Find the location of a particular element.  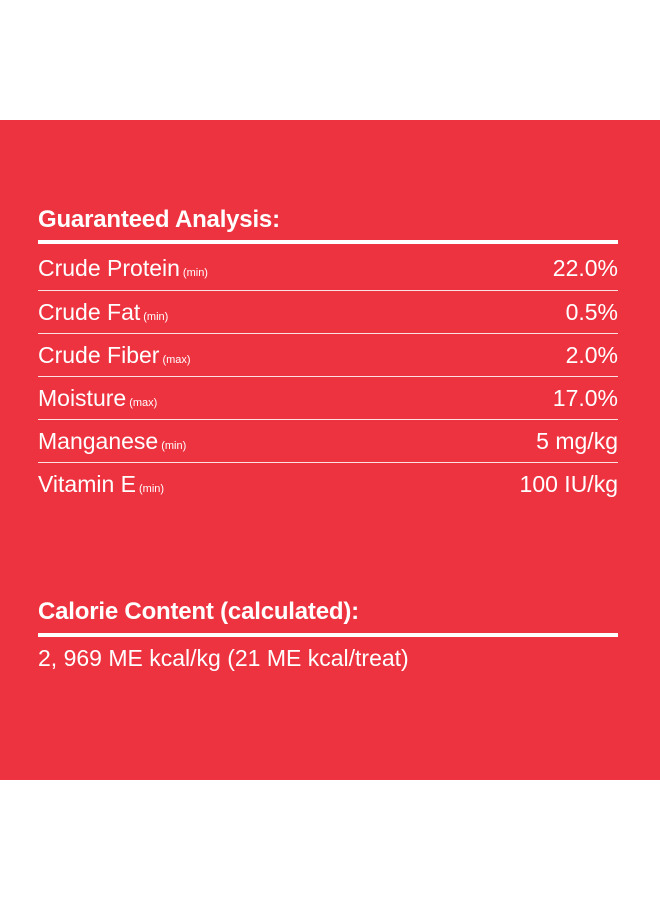

row-label: Moisture (max) is located at coordinates (97, 398).